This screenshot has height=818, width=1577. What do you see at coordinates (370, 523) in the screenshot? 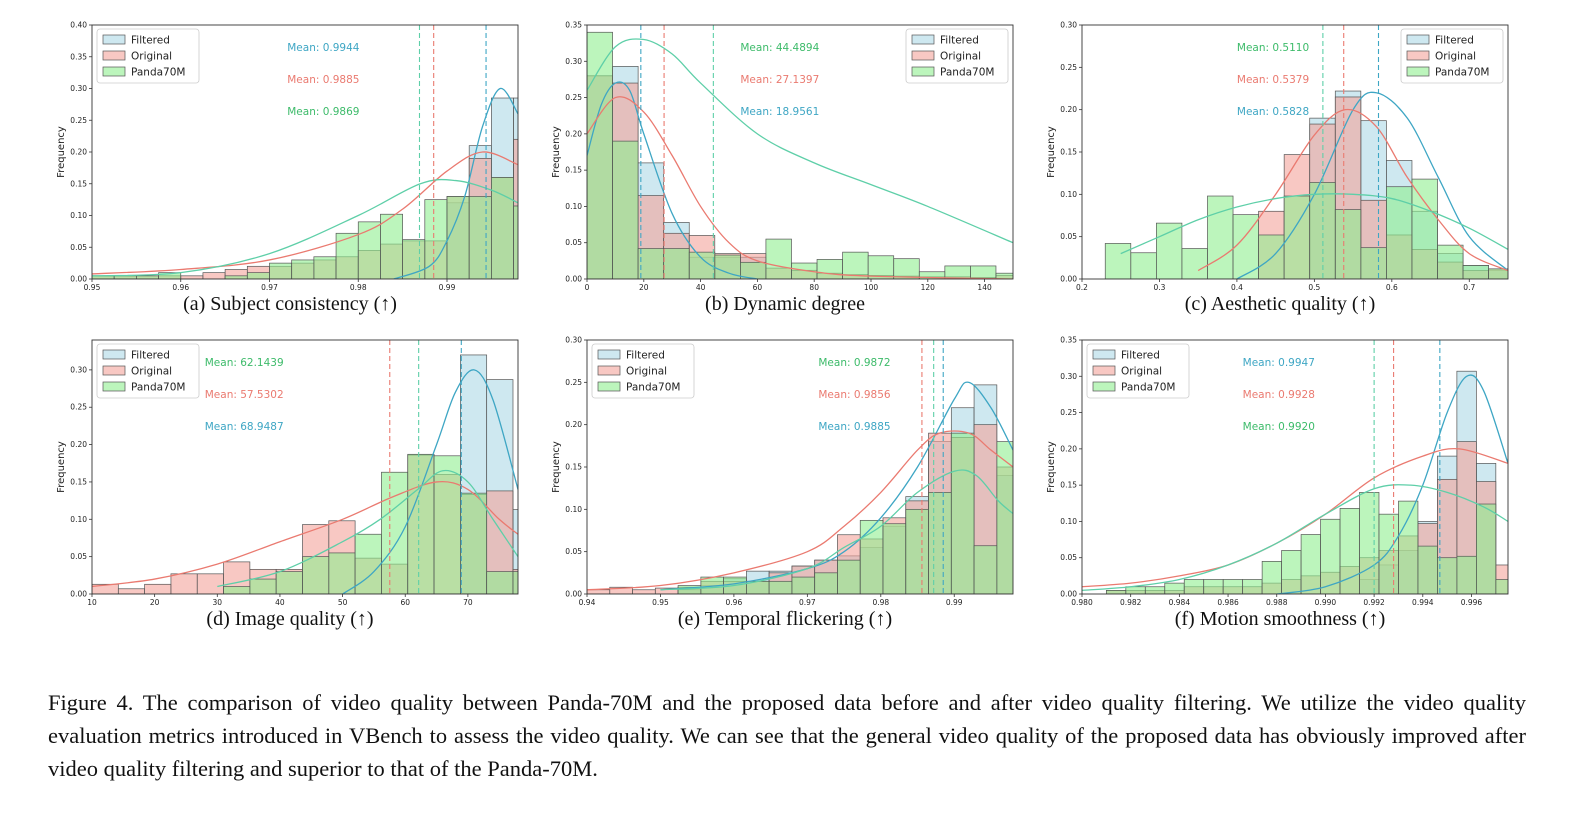
I see `series-panda70m` at bounding box center [370, 523].